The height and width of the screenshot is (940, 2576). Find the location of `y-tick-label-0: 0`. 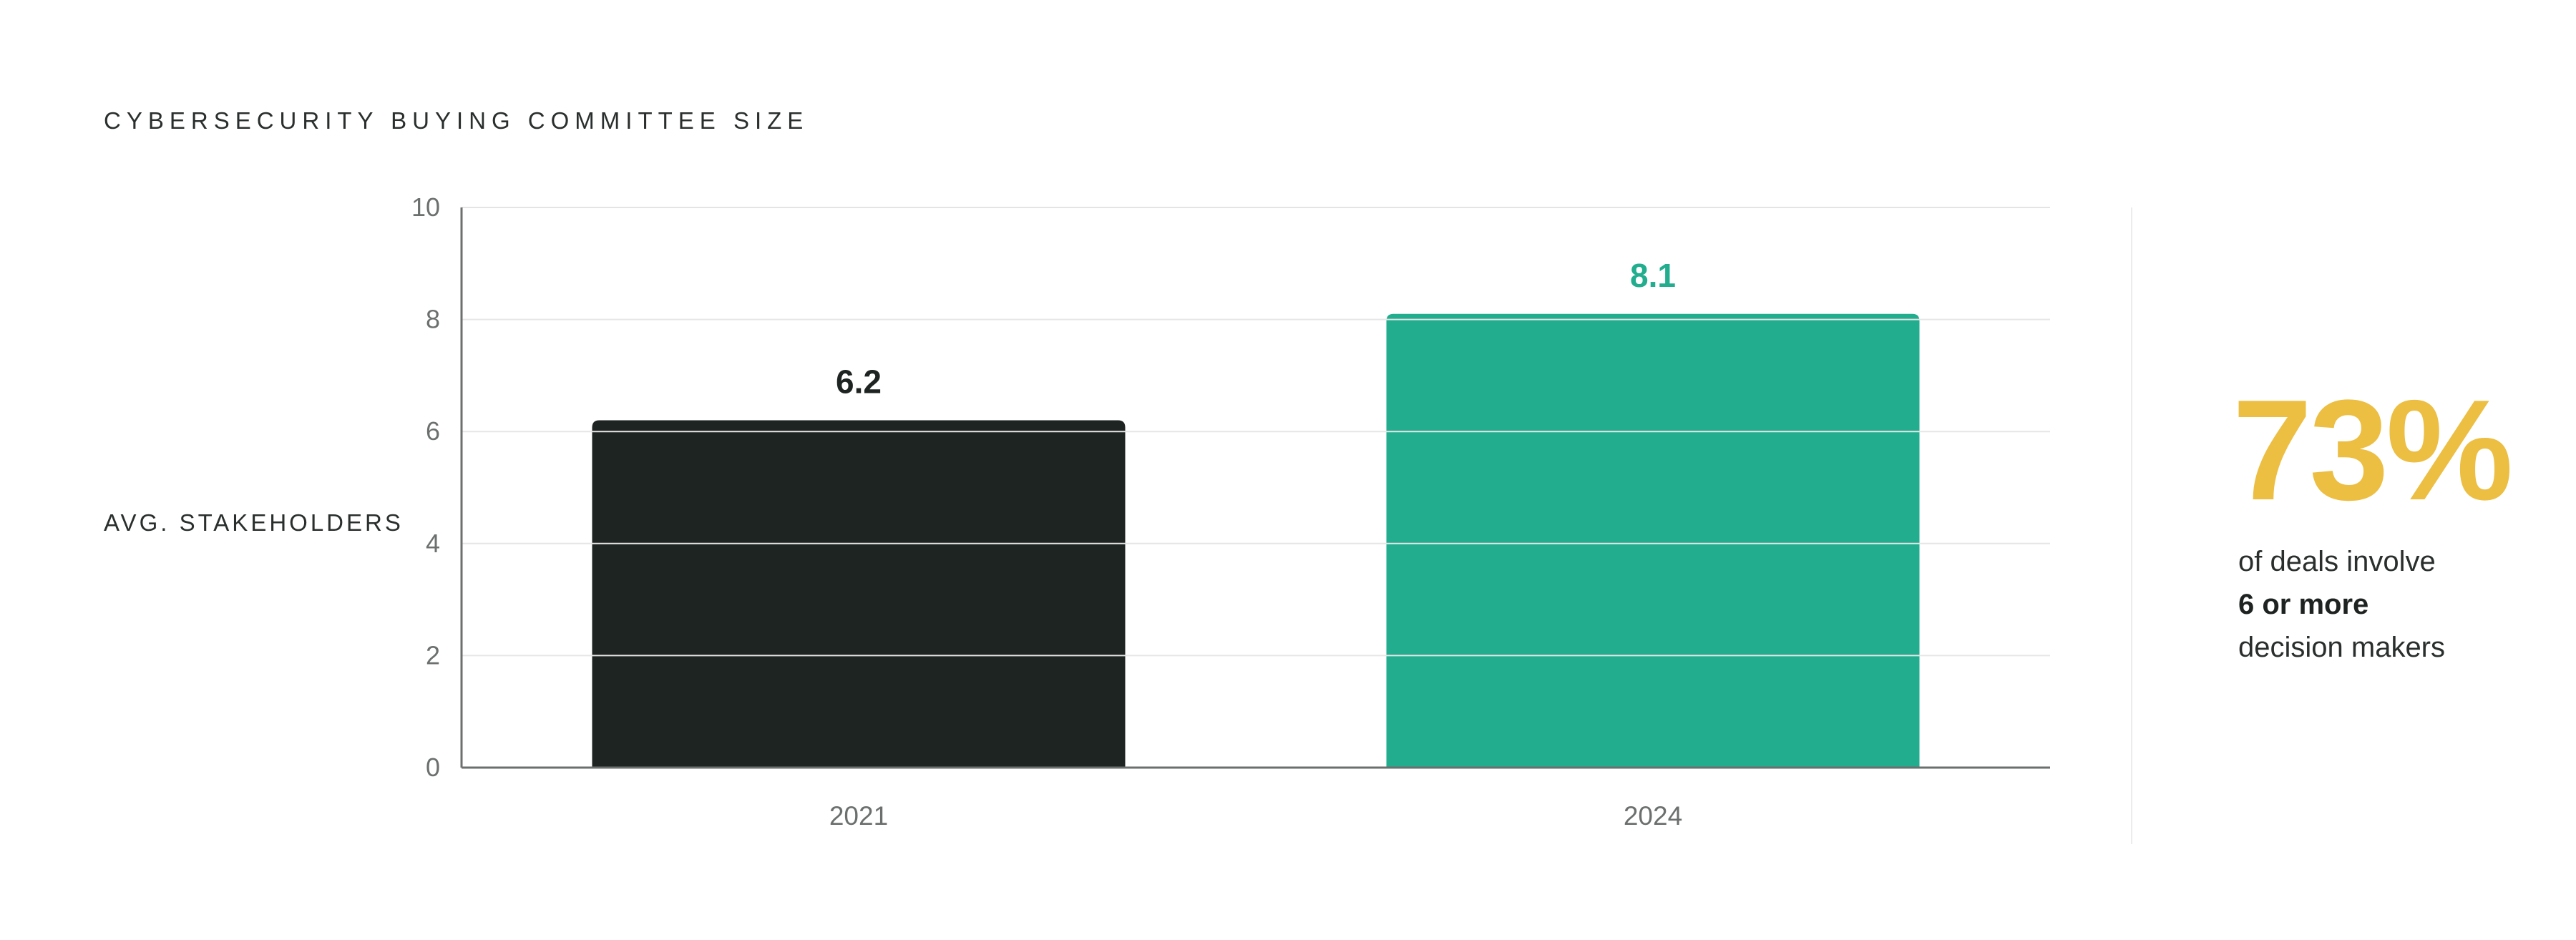

y-tick-label-0: 0 is located at coordinates (433, 767).